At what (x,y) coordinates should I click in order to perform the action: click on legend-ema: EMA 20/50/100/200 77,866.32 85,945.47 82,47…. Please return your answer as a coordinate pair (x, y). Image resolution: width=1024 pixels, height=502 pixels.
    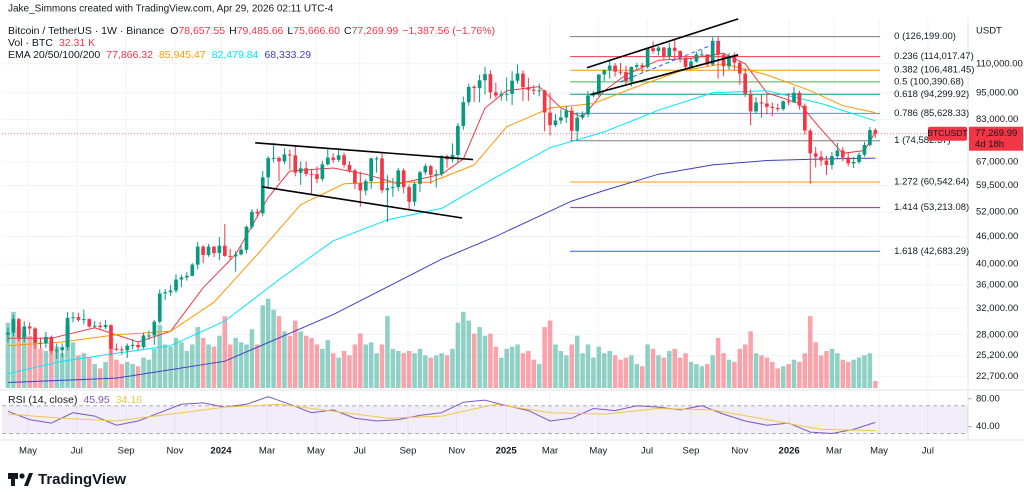
    Looking at the image, I should click on (159, 55).